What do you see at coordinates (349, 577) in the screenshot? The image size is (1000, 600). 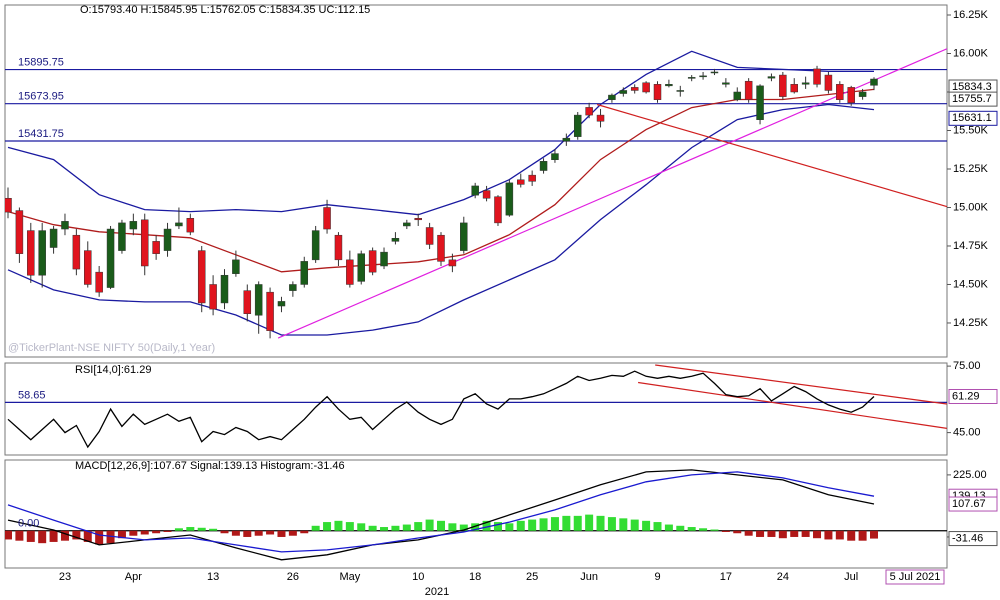 I see `x-tick-label: May` at bounding box center [349, 577].